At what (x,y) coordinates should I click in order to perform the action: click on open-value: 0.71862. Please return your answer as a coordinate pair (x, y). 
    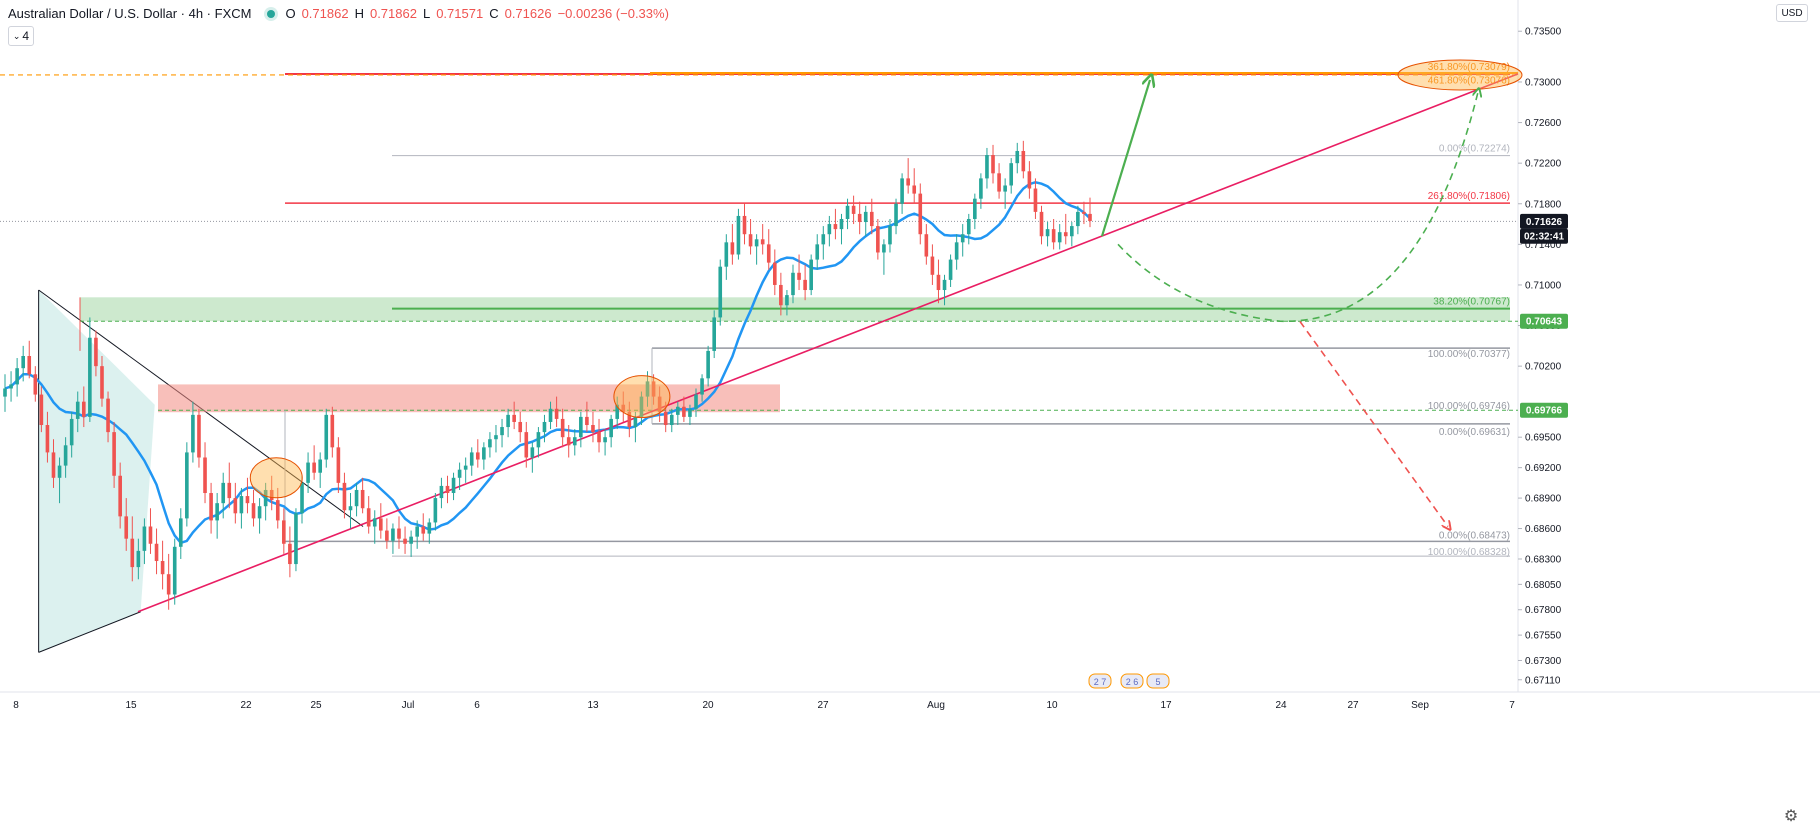
    Looking at the image, I should click on (325, 13).